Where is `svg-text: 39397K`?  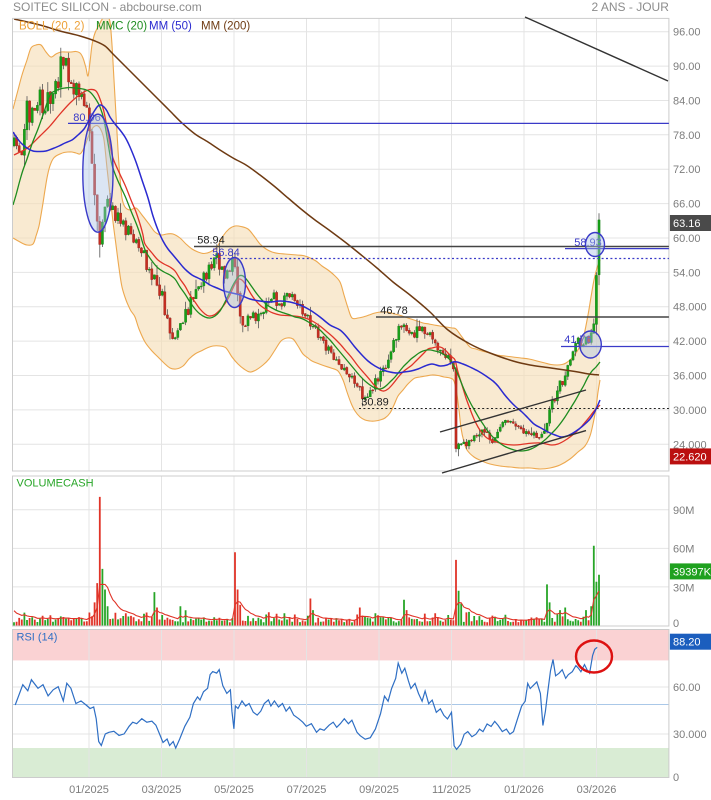 svg-text: 39397K is located at coordinates (692, 572).